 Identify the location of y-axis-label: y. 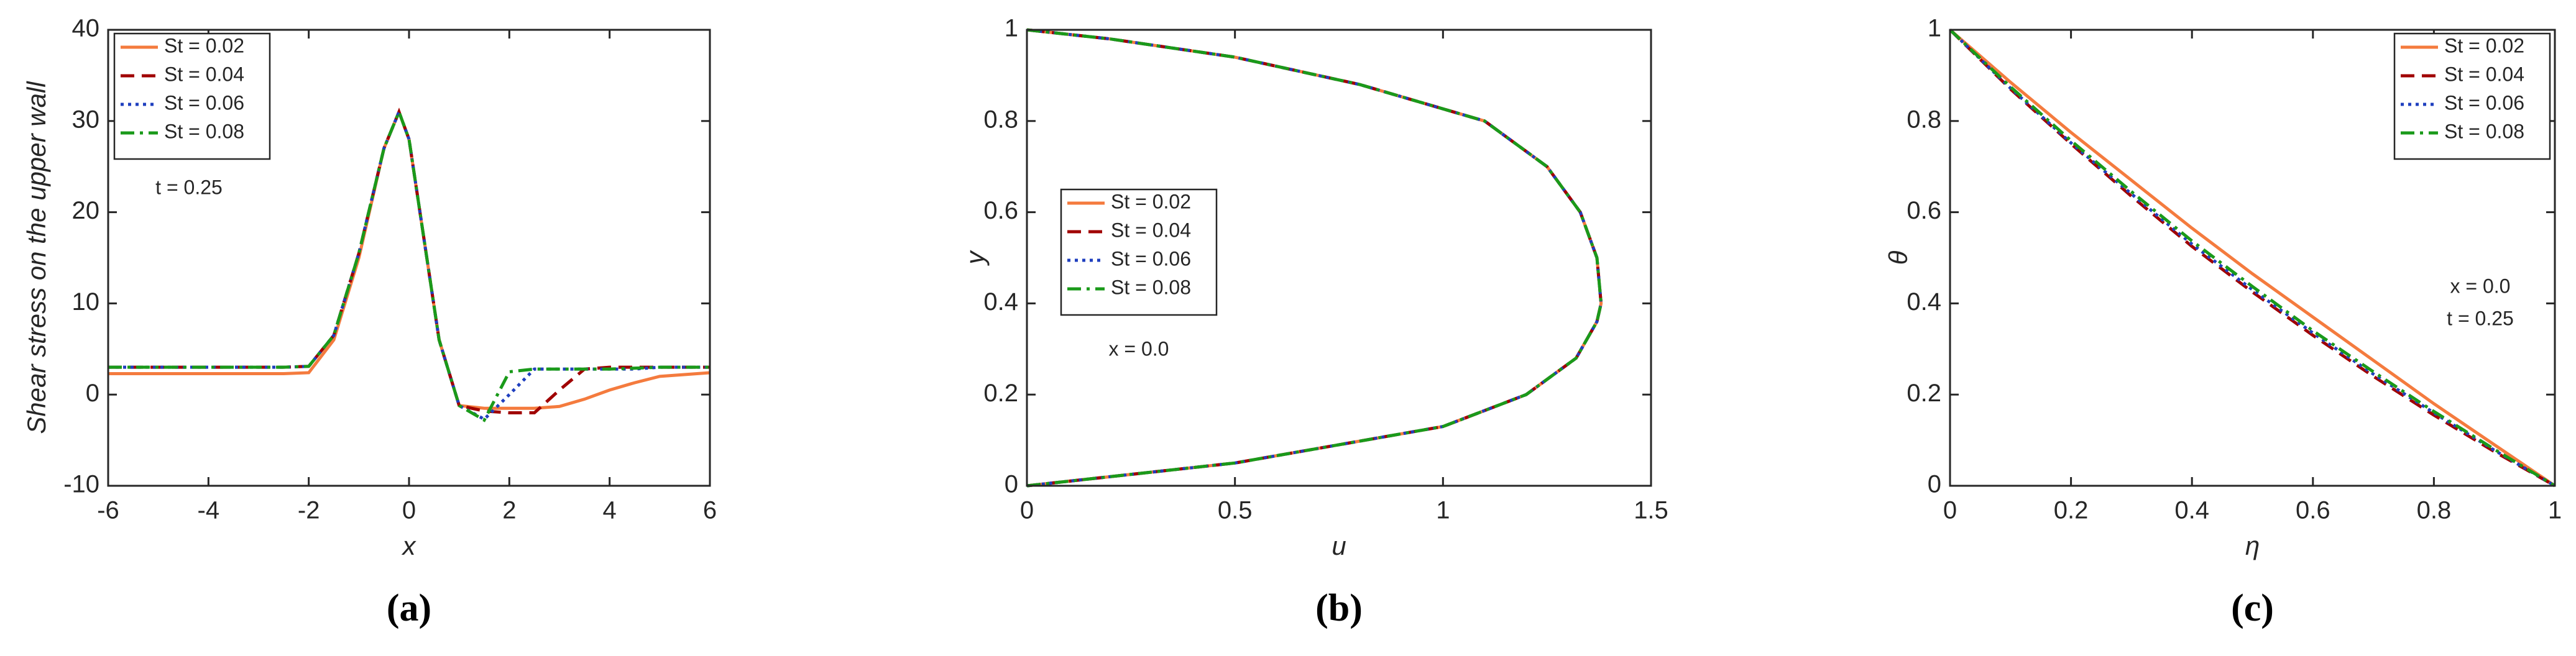
(975, 258).